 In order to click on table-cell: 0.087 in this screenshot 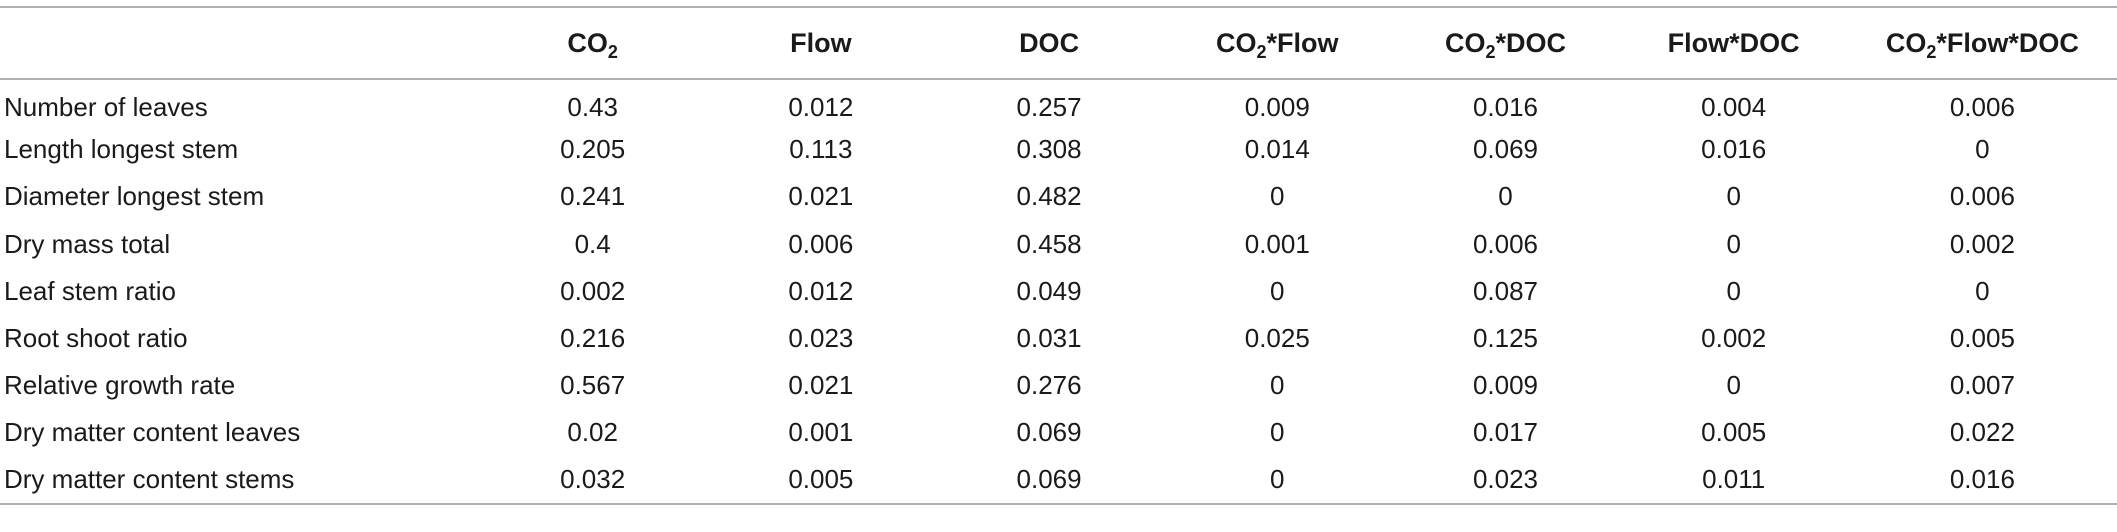, I will do `click(1505, 290)`.